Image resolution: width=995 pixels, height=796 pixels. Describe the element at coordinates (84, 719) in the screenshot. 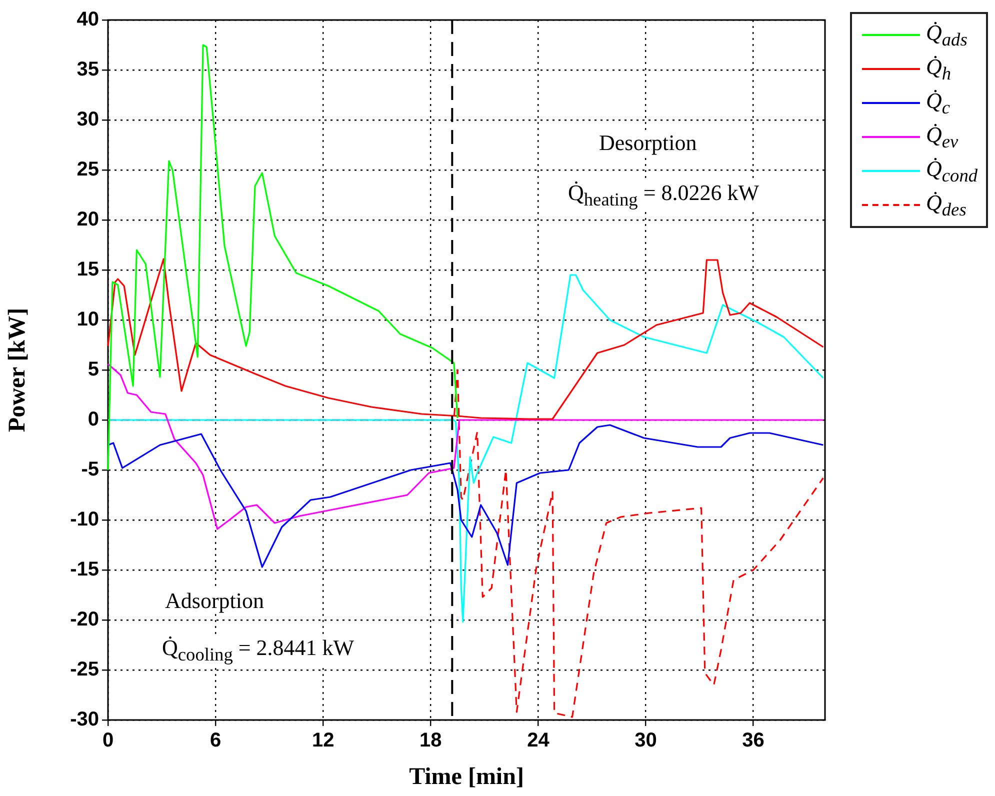

I see `y-tick-label: -30` at that location.